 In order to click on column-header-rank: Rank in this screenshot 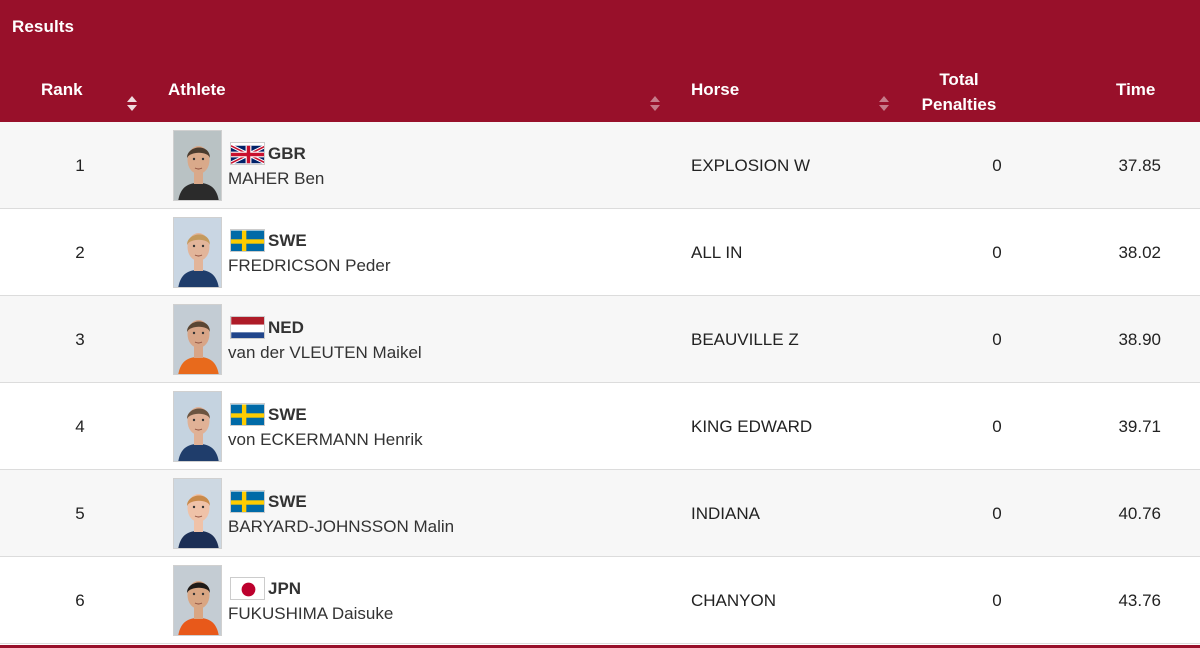, I will do `click(62, 89)`.